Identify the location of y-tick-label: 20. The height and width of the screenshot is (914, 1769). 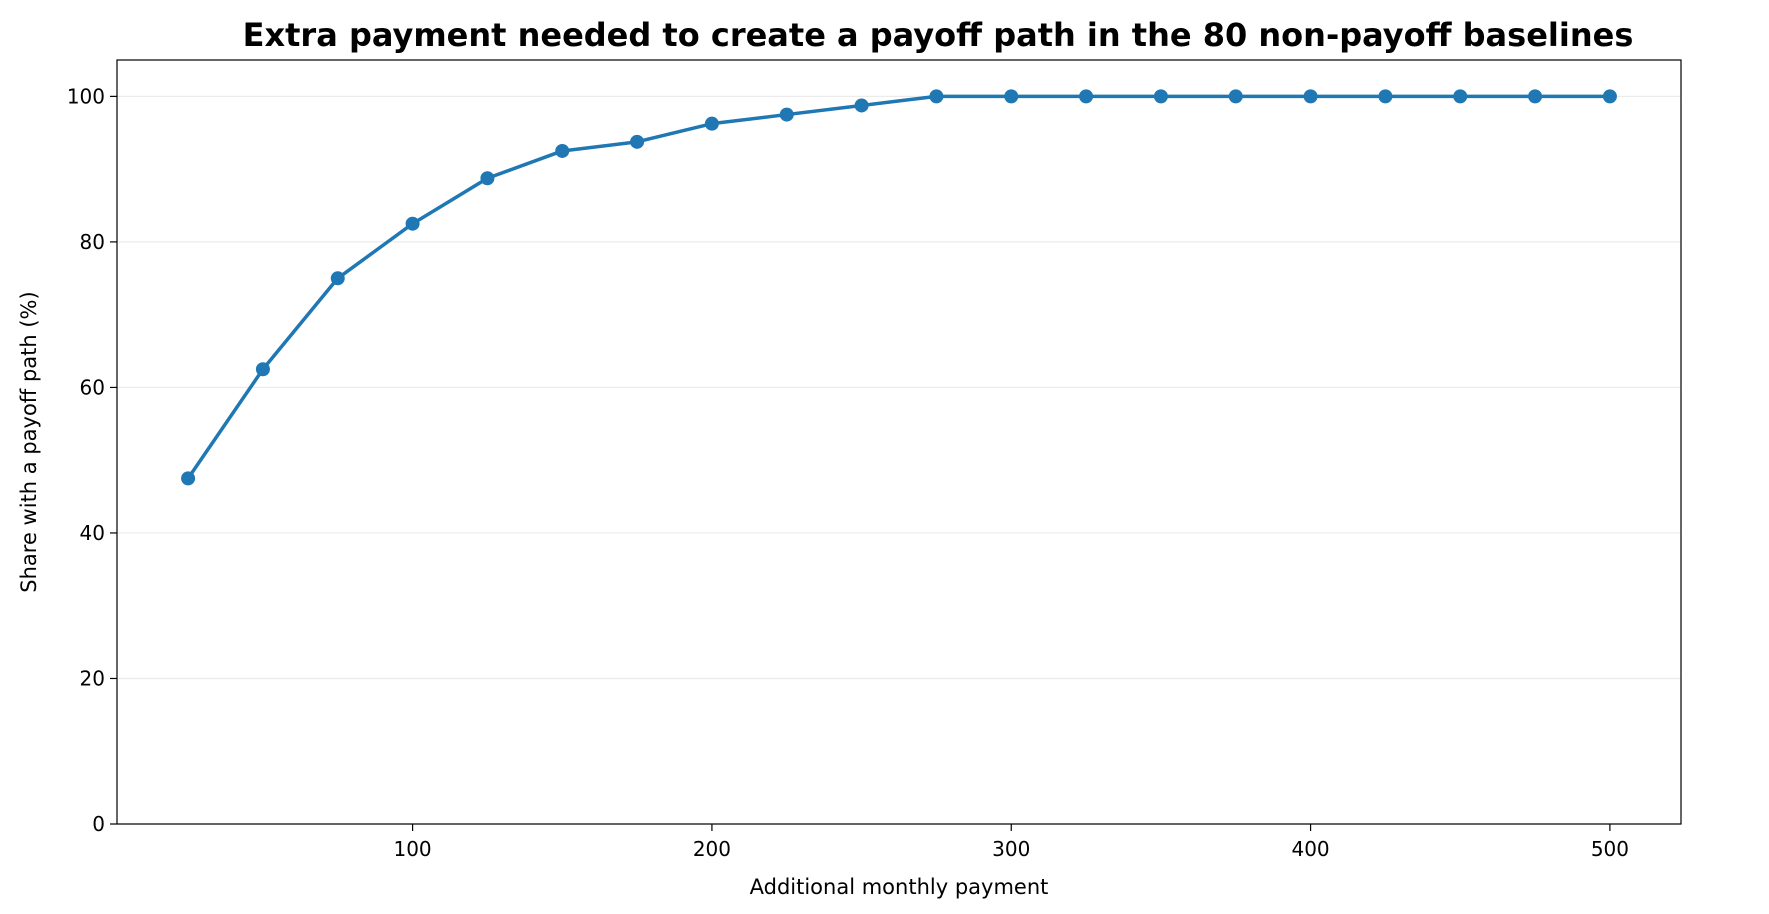
(92, 678).